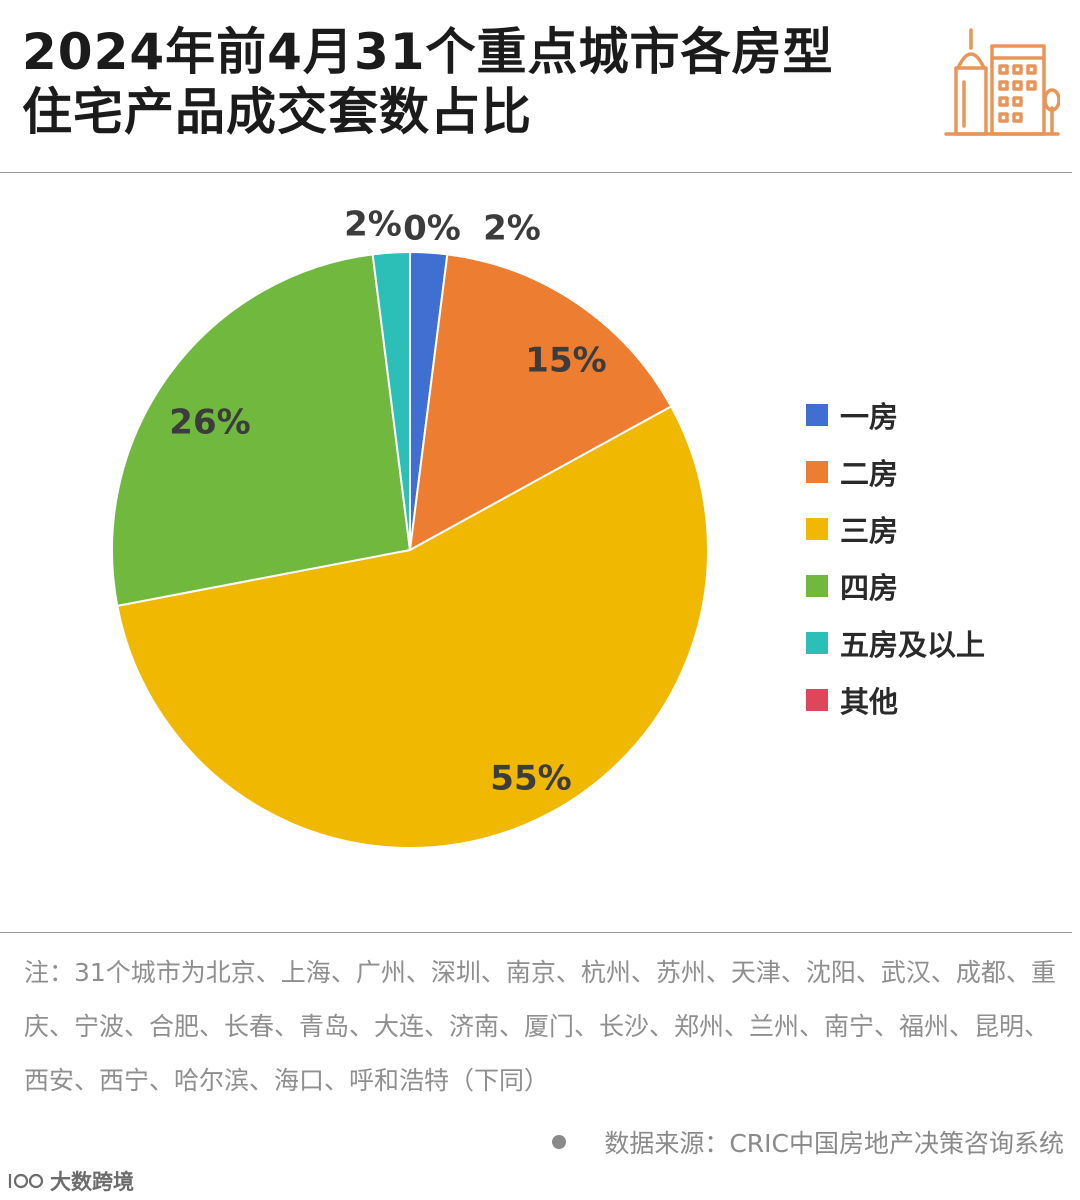 Image resolution: width=1080 pixels, height=1200 pixels. I want to click on data-label-4: 26%, so click(209, 423).